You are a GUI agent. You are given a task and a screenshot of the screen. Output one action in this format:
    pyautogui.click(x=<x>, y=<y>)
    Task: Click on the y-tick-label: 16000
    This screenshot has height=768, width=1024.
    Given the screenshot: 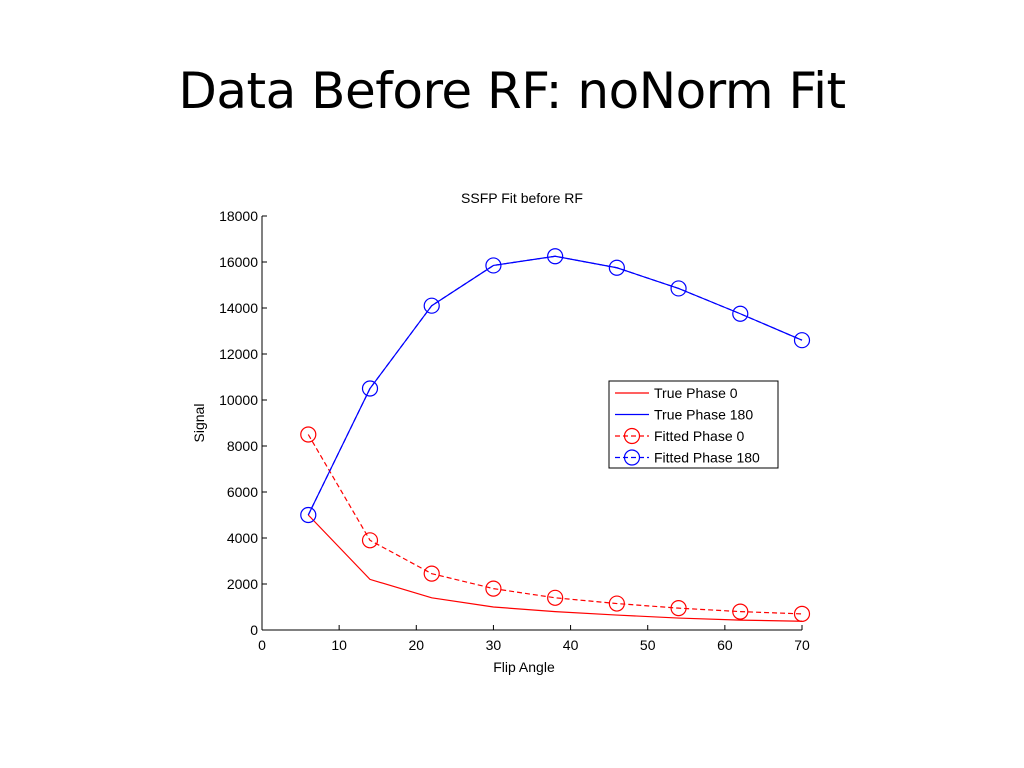 What is the action you would take?
    pyautogui.click(x=238, y=262)
    